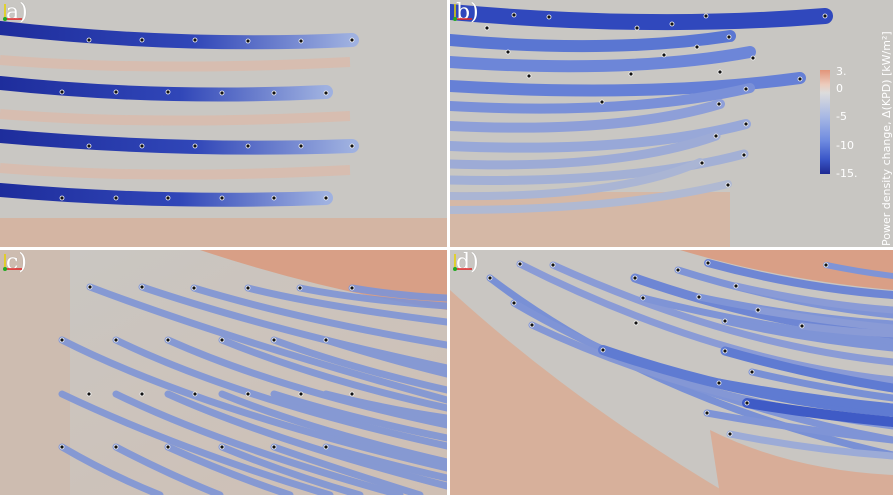 This screenshot has width=893, height=495. I want to click on panel-d-label: d), so click(467, 262).